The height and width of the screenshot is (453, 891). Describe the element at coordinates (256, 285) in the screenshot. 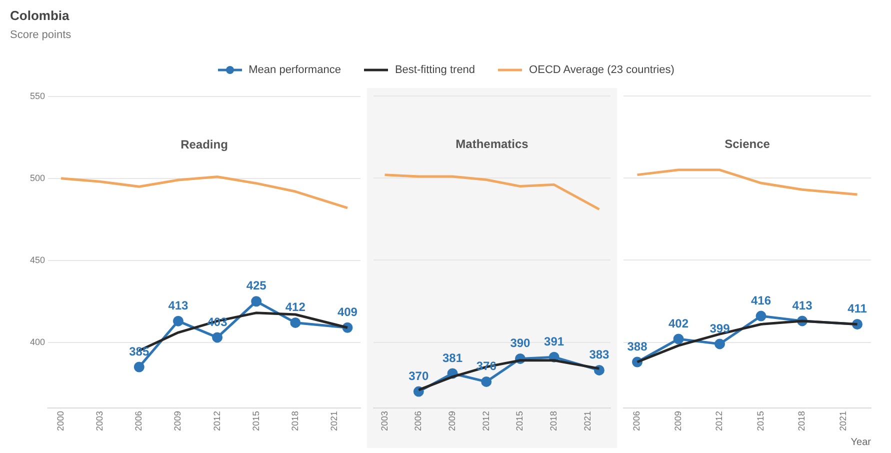

I see `data-label: 425` at that location.